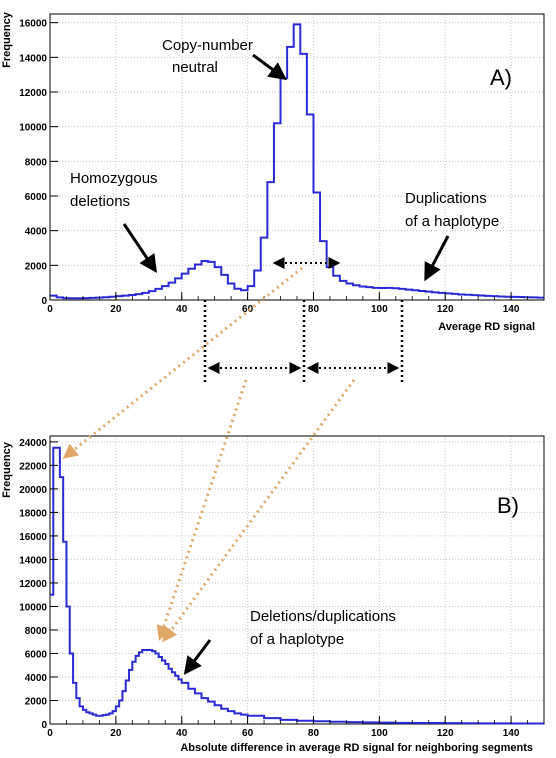 Image resolution: width=556 pixels, height=758 pixels. Describe the element at coordinates (202, 510) in the screenshot. I see `mapping-arrow-deletion-diff` at that location.